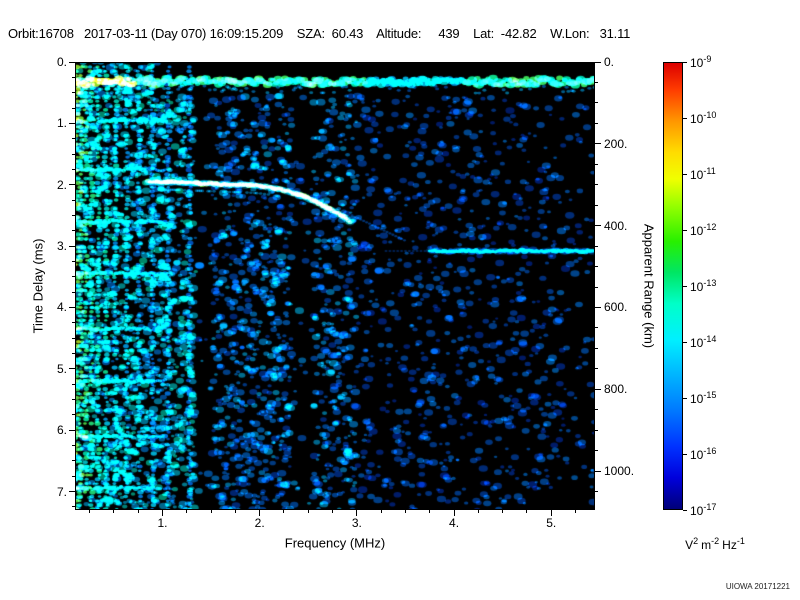 This screenshot has width=800, height=600. I want to click on unit-part: V2, so click(692, 544).